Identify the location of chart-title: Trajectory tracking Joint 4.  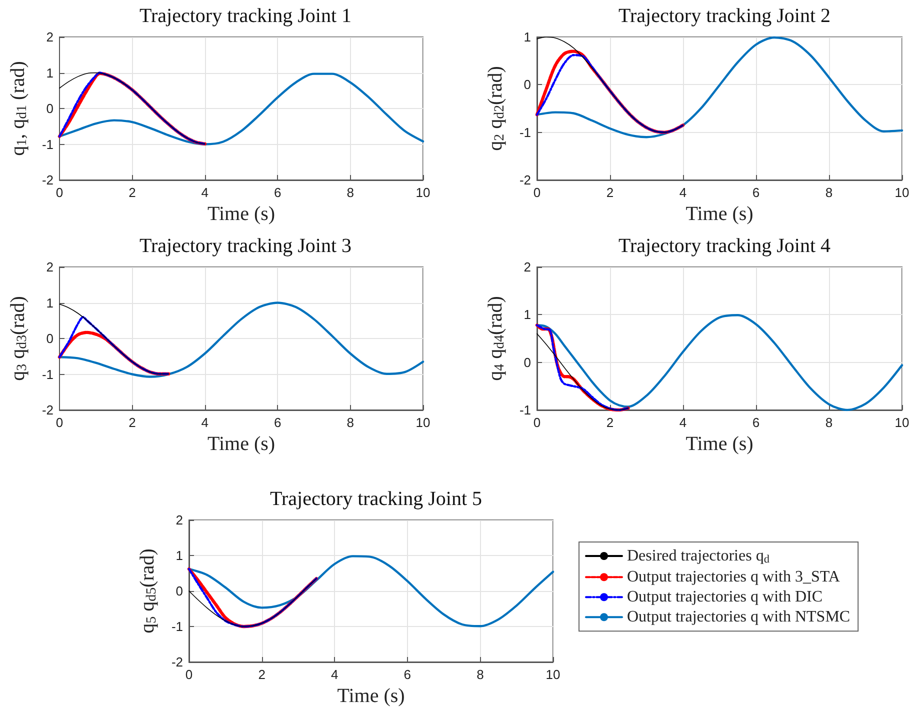
(724, 246).